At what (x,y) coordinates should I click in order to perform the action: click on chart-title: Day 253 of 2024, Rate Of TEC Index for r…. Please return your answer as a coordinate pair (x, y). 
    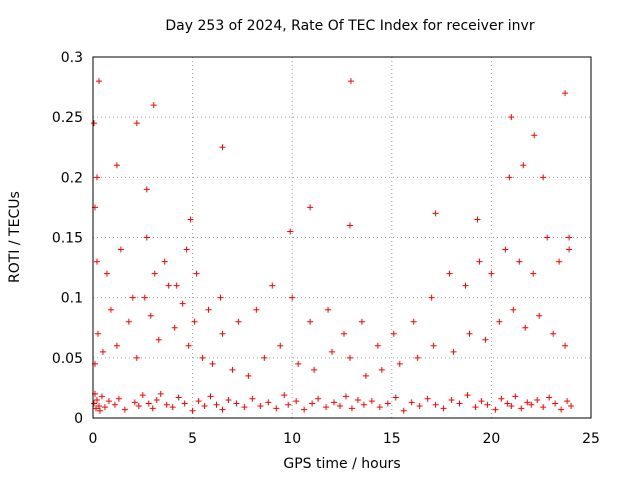
    Looking at the image, I should click on (350, 26).